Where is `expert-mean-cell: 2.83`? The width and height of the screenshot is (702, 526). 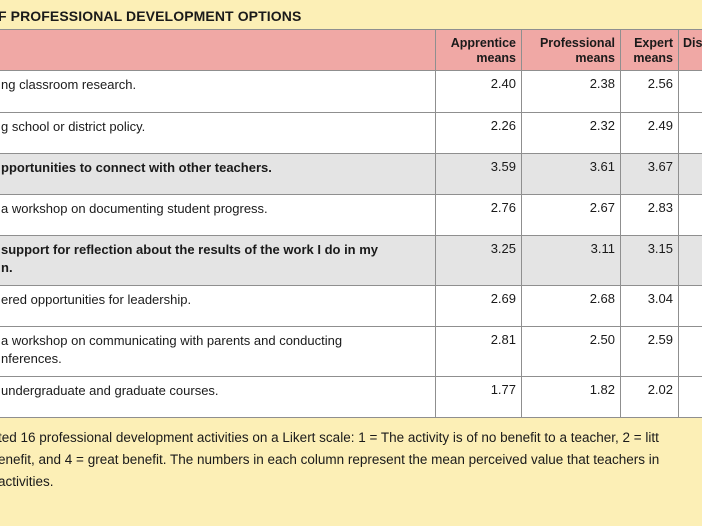
expert-mean-cell: 2.83 is located at coordinates (649, 215).